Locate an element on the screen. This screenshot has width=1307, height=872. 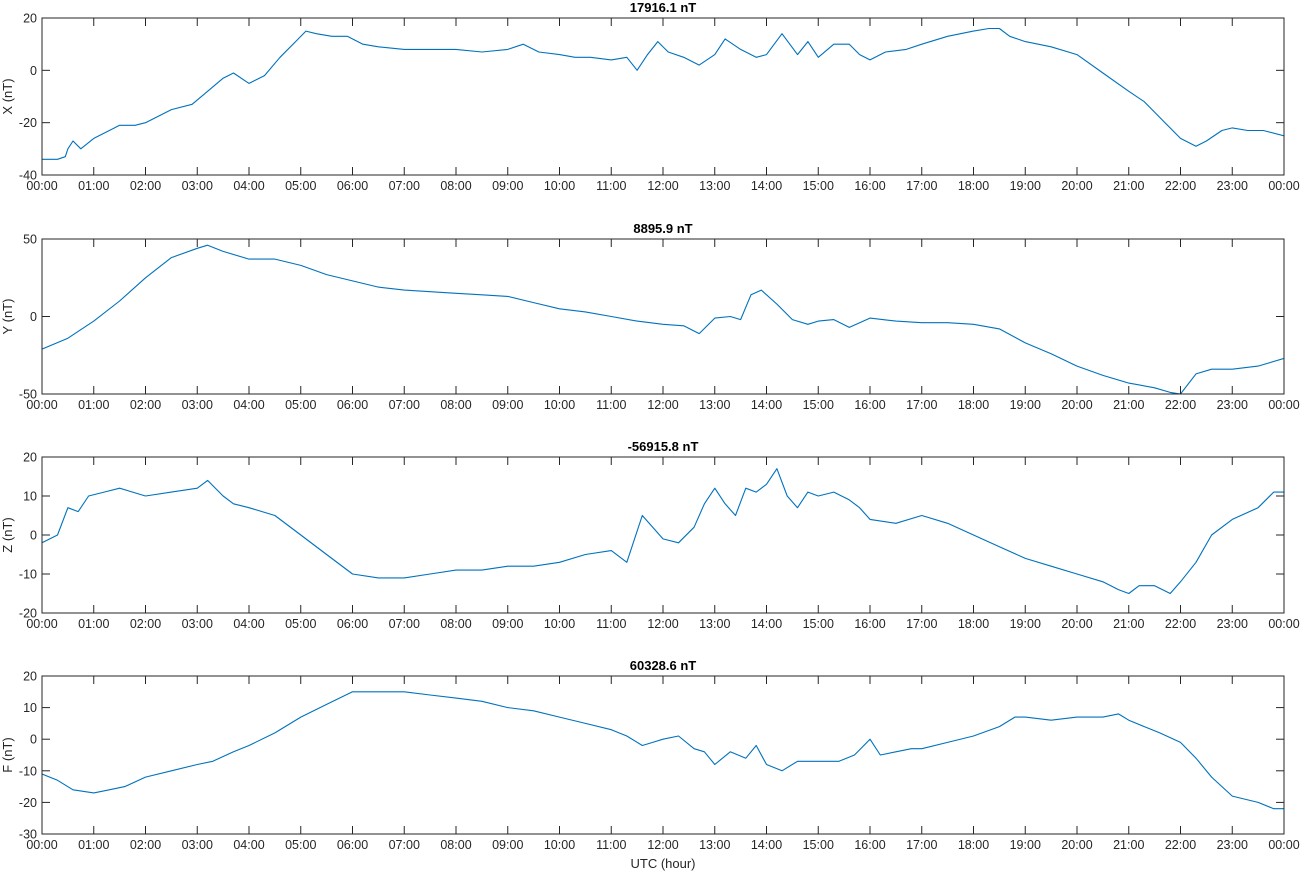
y-tick-label: -40 is located at coordinates (28, 176).